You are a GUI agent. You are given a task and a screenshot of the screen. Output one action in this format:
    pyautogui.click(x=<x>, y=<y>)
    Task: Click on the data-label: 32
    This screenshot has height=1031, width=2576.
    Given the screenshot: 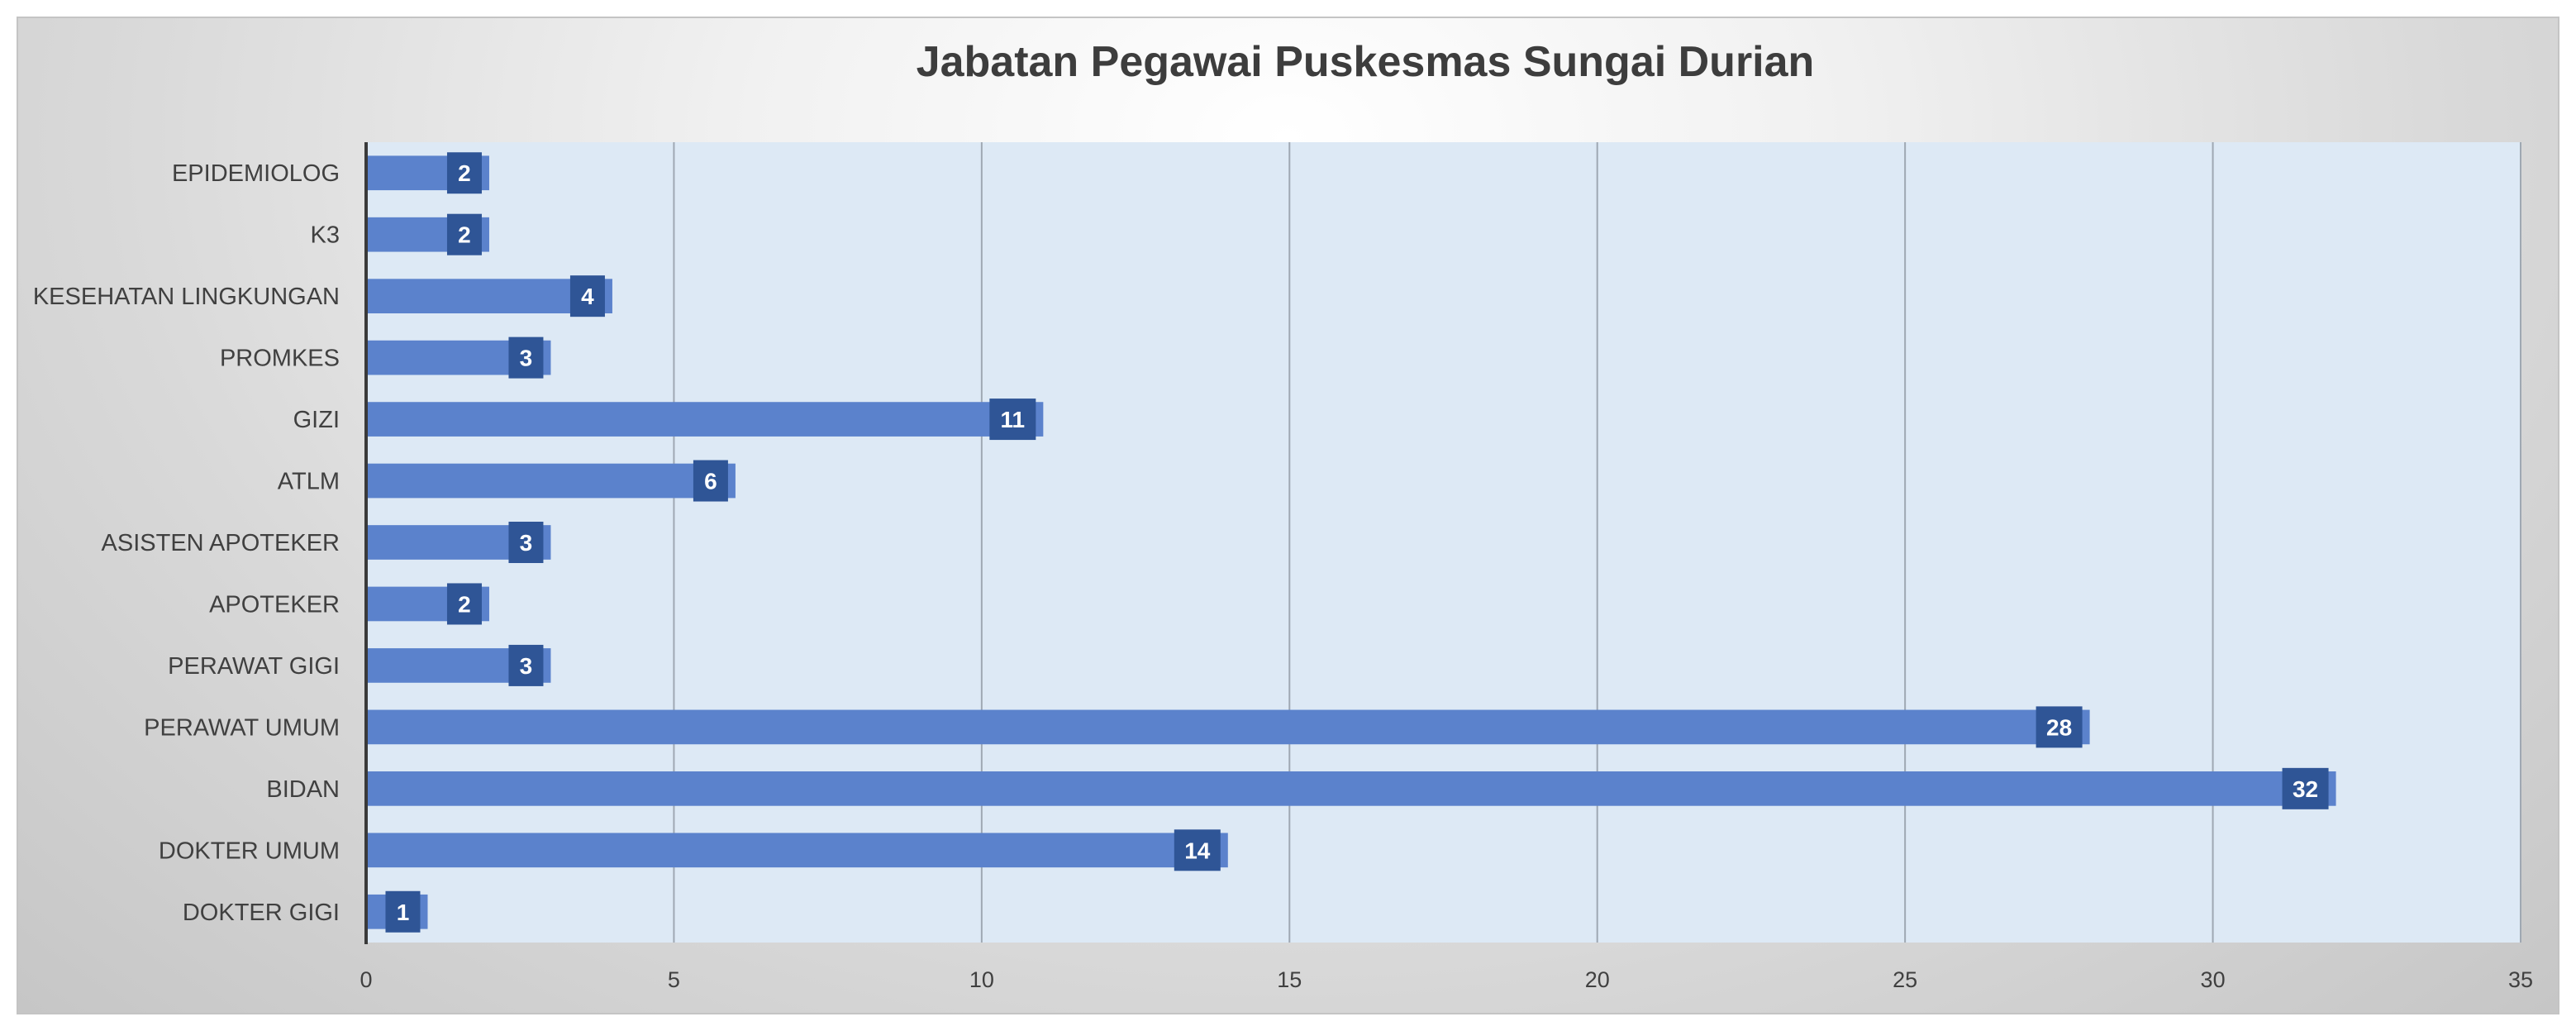 What is the action you would take?
    pyautogui.click(x=2305, y=789)
    